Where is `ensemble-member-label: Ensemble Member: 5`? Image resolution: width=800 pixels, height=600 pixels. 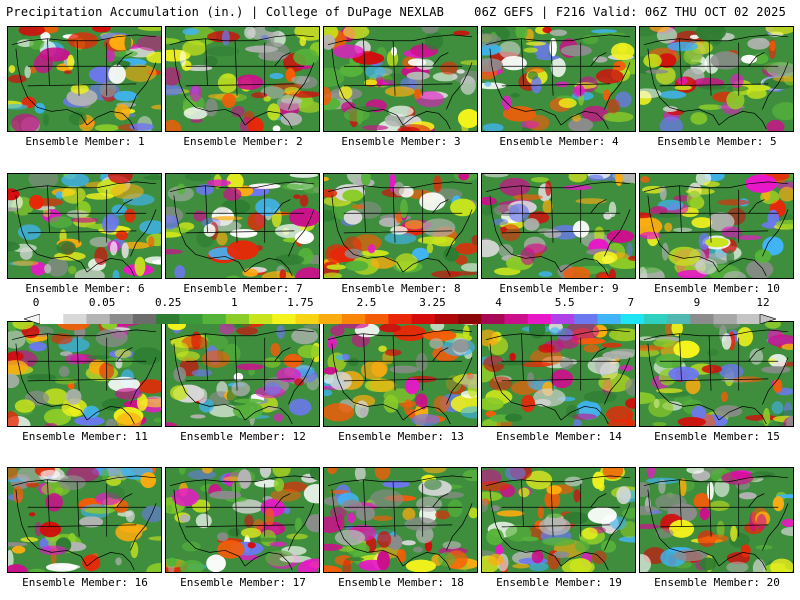 ensemble-member-label: Ensemble Member: 5 is located at coordinates (717, 141).